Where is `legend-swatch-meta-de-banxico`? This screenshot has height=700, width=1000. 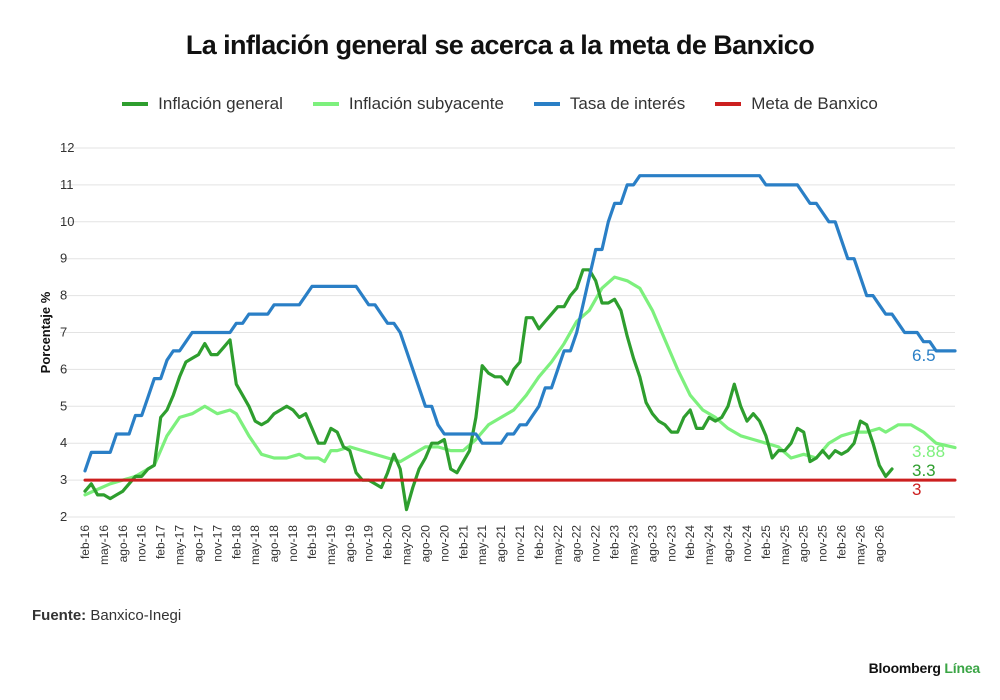
legend-swatch-meta-de-banxico is located at coordinates (728, 104).